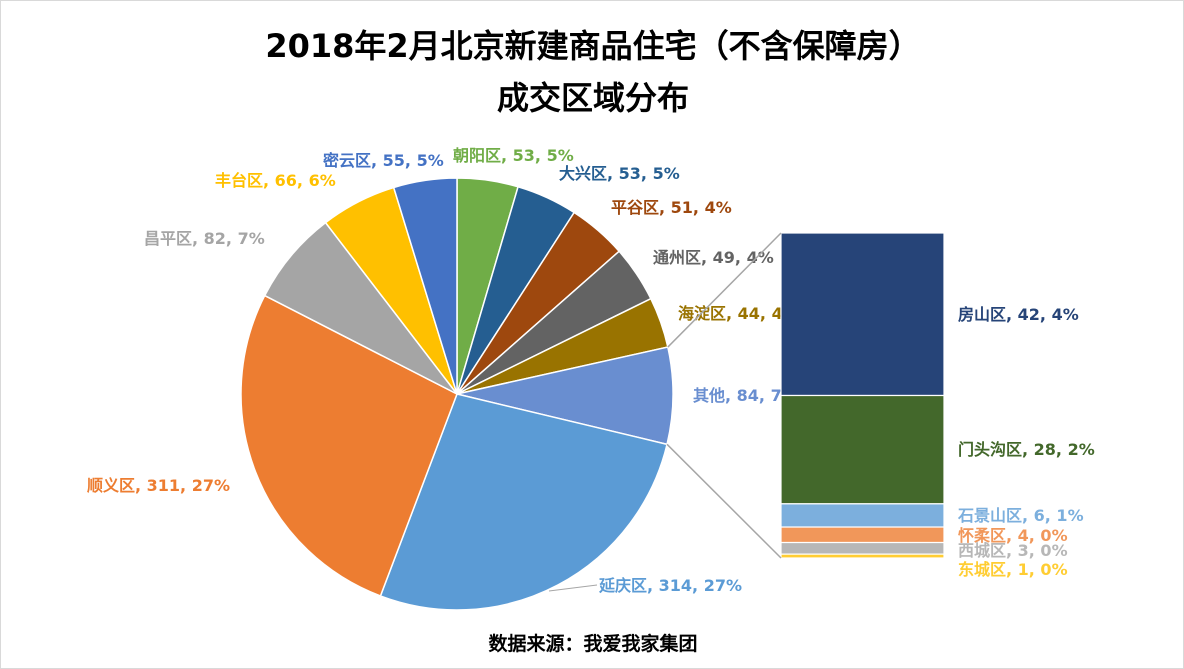 The height and width of the screenshot is (669, 1184). Describe the element at coordinates (383, 160) in the screenshot. I see `pie-label-10: 密云区, 55, 5%` at that location.